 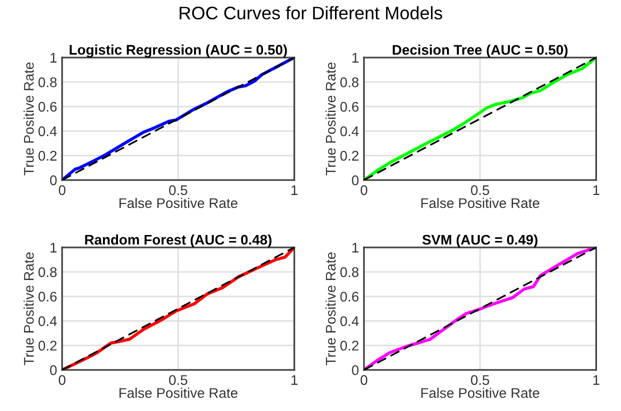 I want to click on chart-title: Logistic Regression (AUC = 0.50), so click(x=178, y=51).